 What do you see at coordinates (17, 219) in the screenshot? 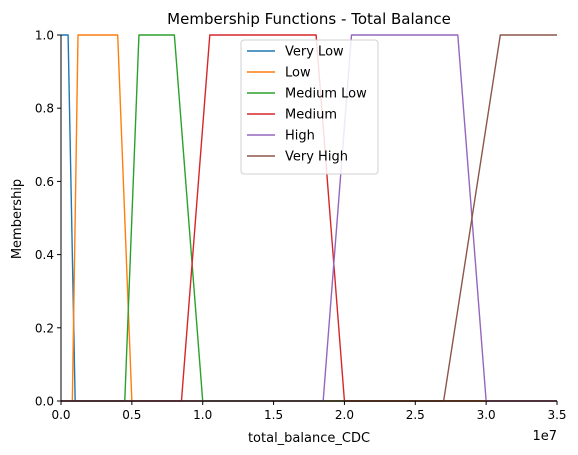
I see `y-axis-label: Membership` at bounding box center [17, 219].